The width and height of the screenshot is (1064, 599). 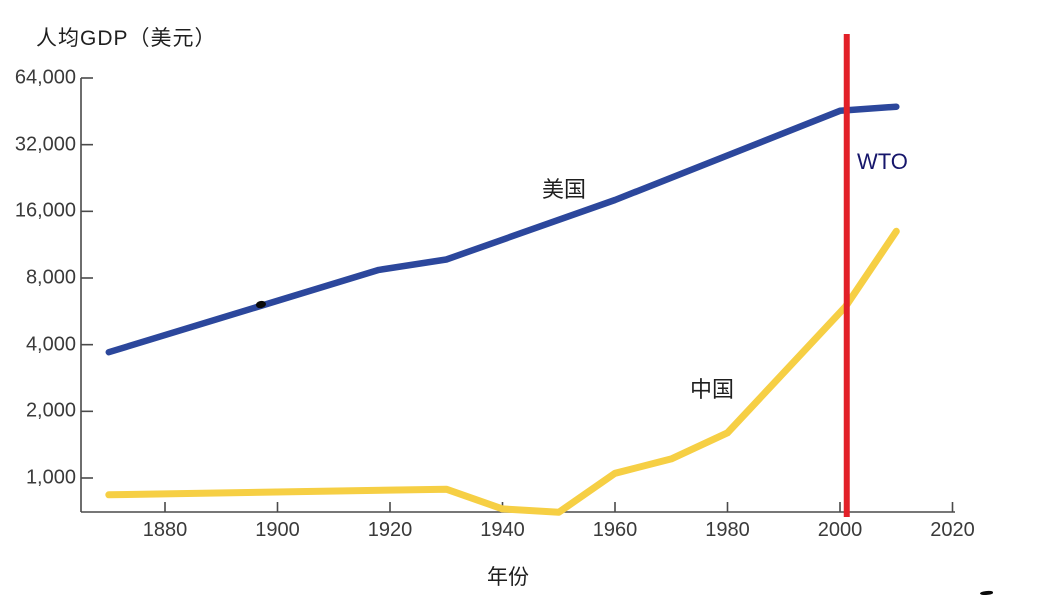 I want to click on x-tick-label: 1900, so click(x=277, y=530).